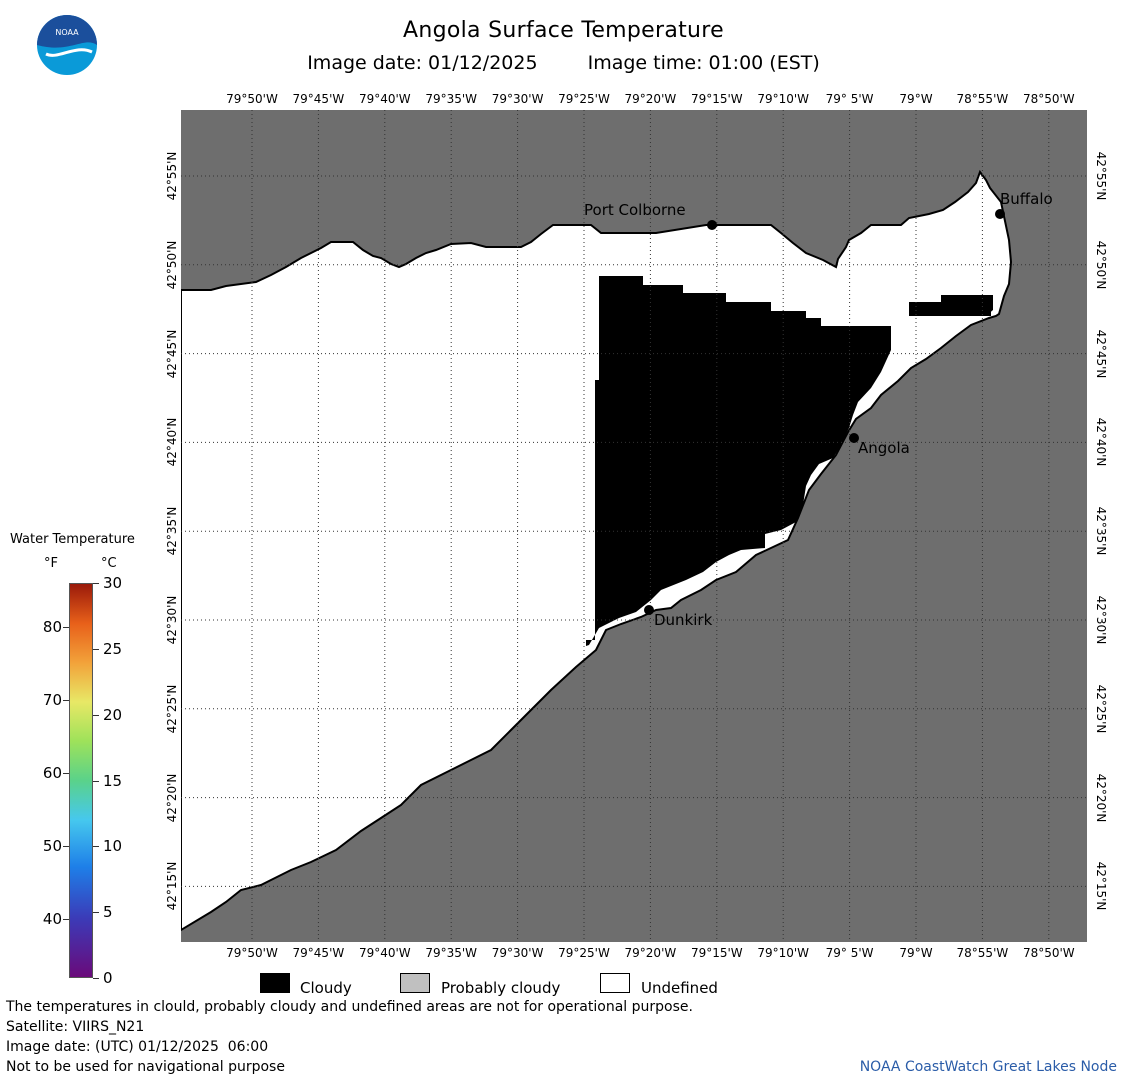  Describe the element at coordinates (712, 225) in the screenshot. I see `port-colborne-marker` at that location.